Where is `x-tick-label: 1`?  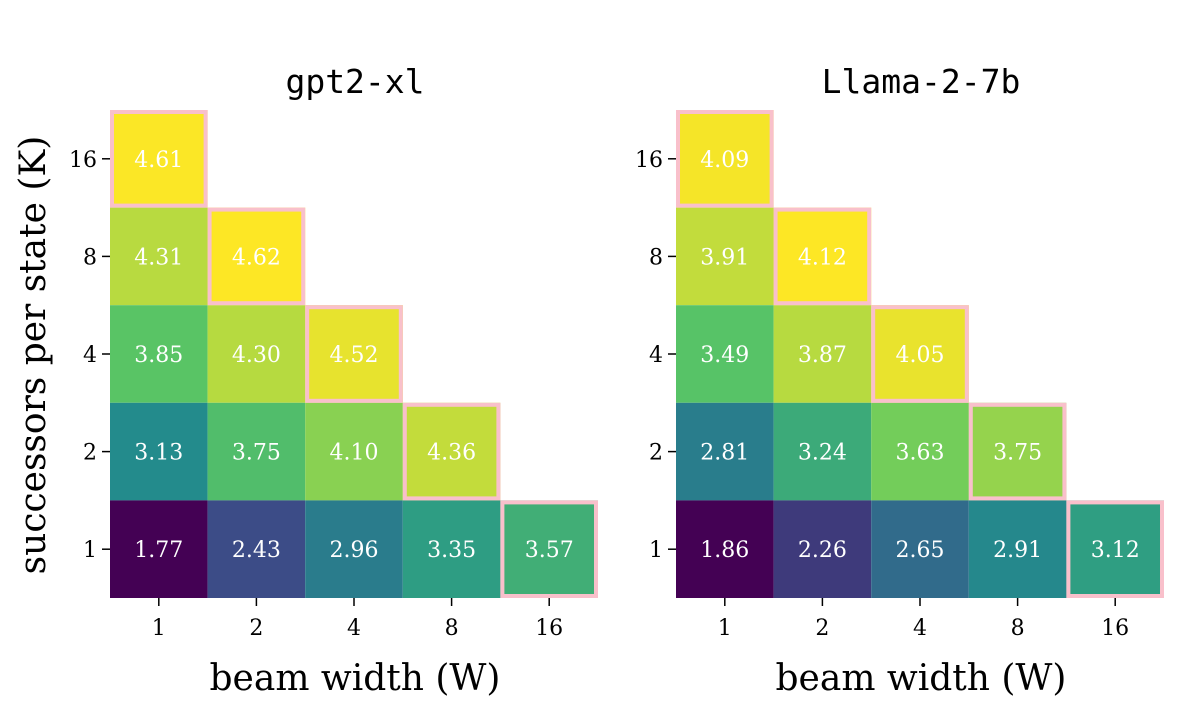
x-tick-label: 1 is located at coordinates (159, 628).